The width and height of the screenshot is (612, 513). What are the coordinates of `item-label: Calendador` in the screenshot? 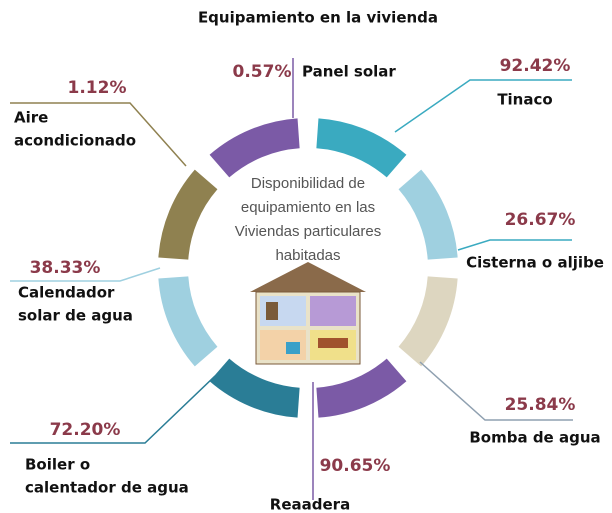 It's located at (66, 293).